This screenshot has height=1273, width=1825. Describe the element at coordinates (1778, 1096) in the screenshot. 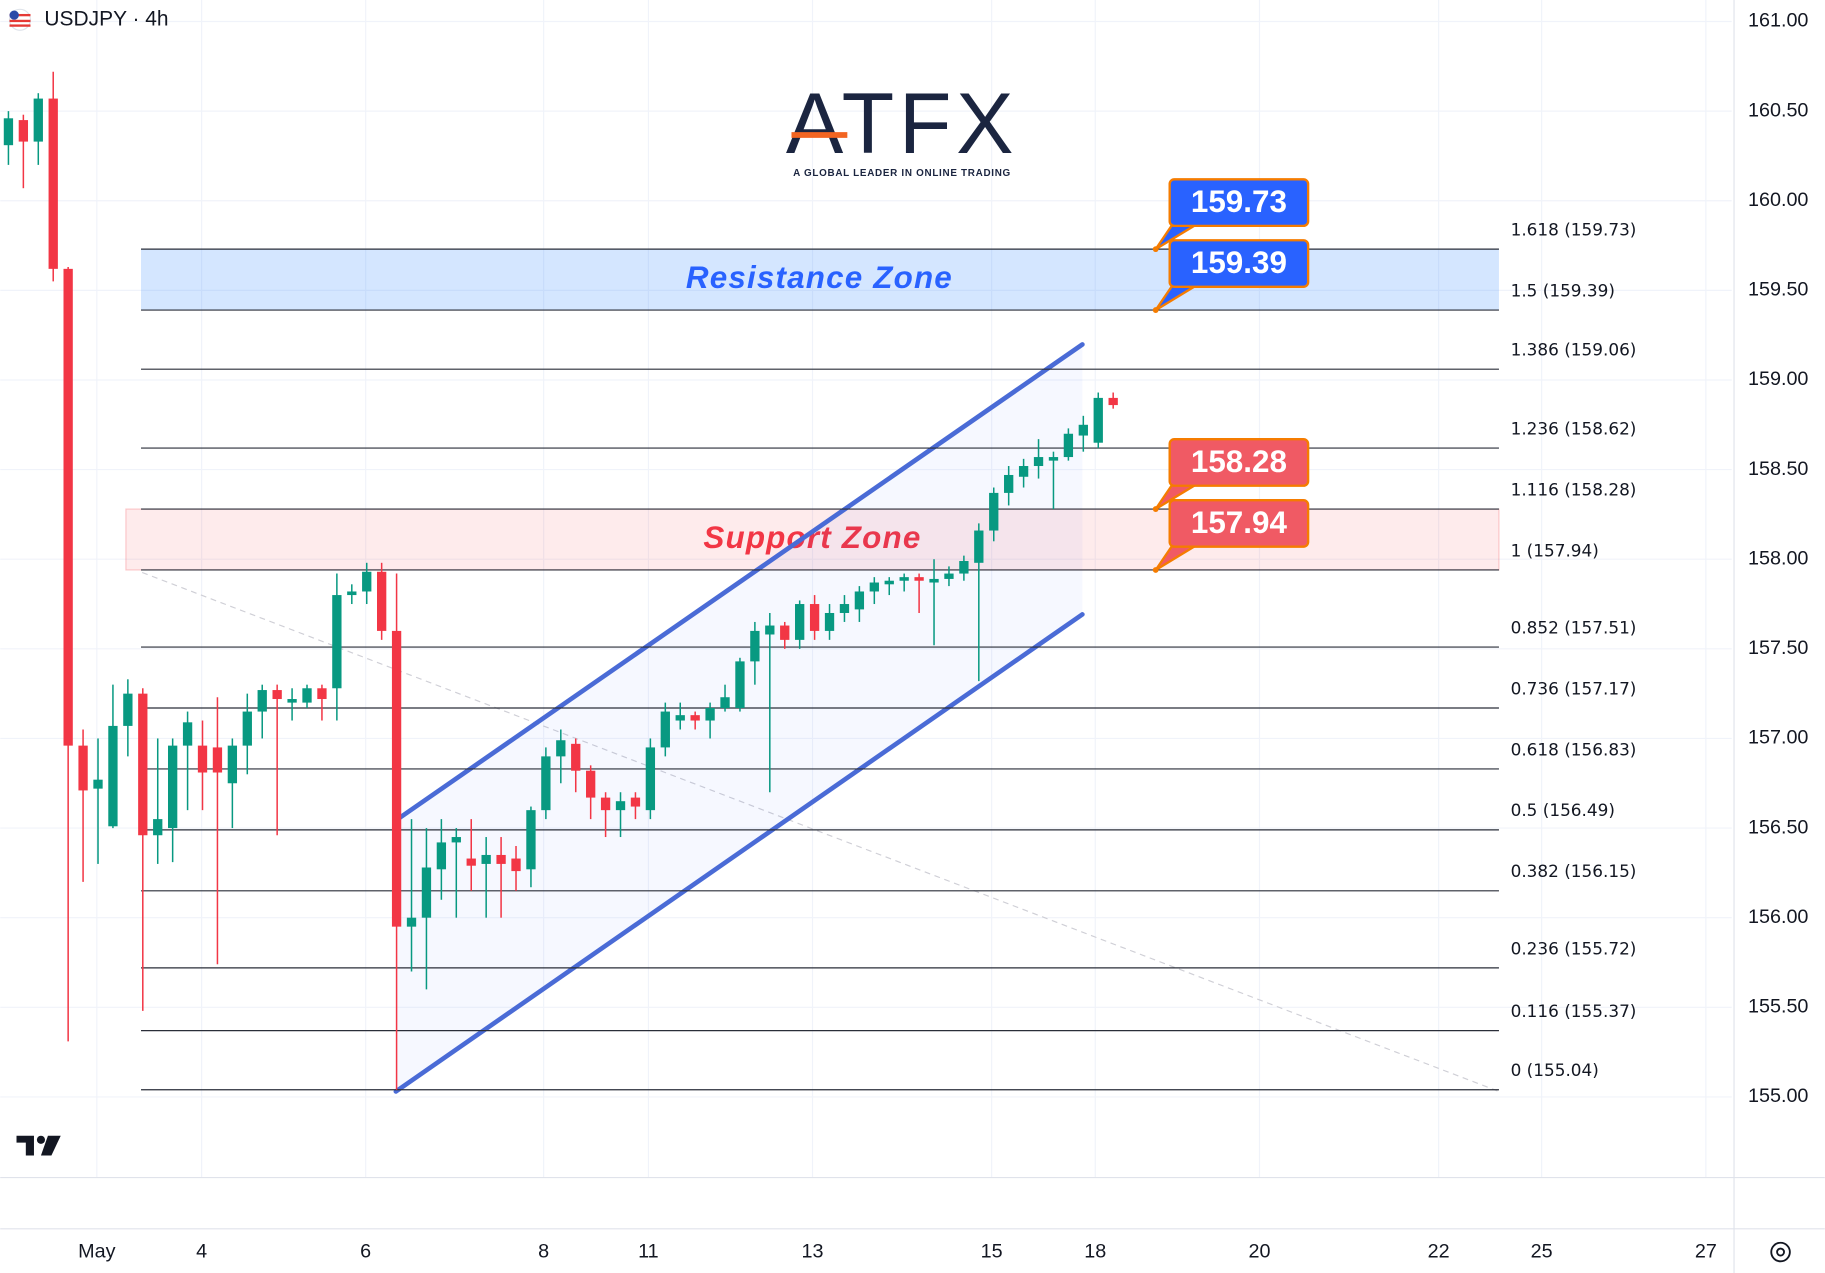

I see `y-tick-label: 155.00` at that location.